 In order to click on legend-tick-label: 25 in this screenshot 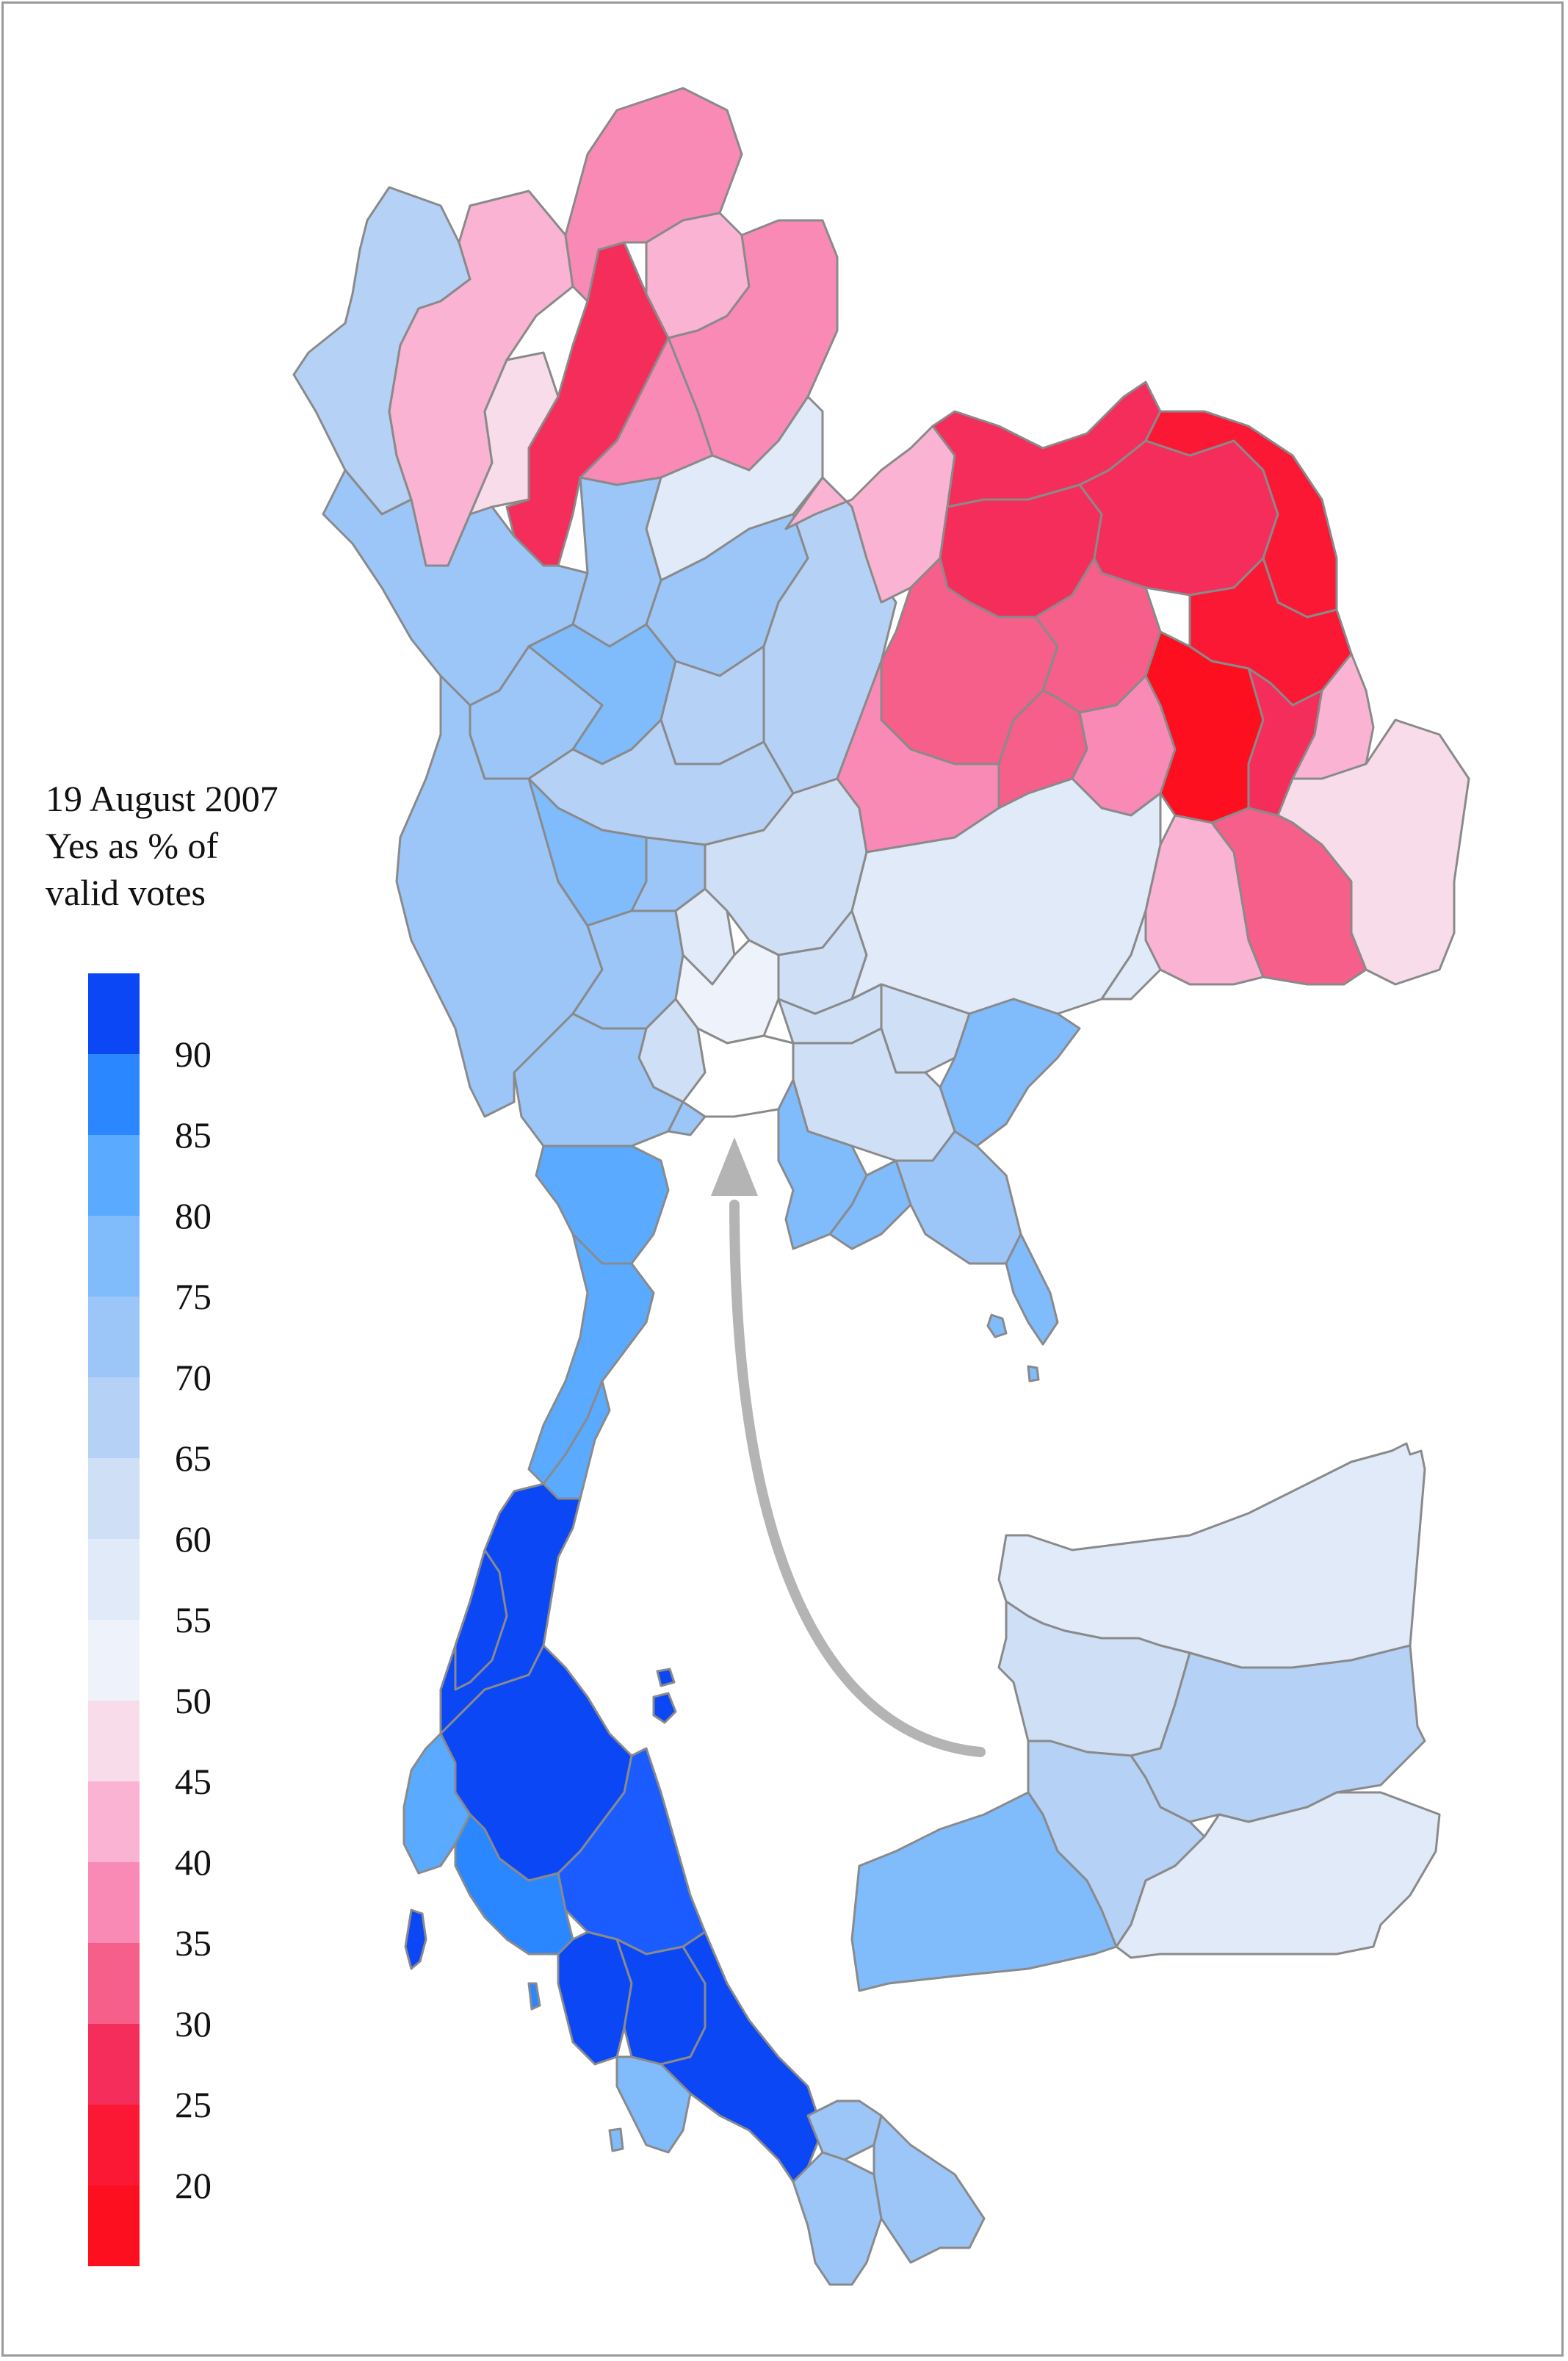, I will do `click(193, 2104)`.